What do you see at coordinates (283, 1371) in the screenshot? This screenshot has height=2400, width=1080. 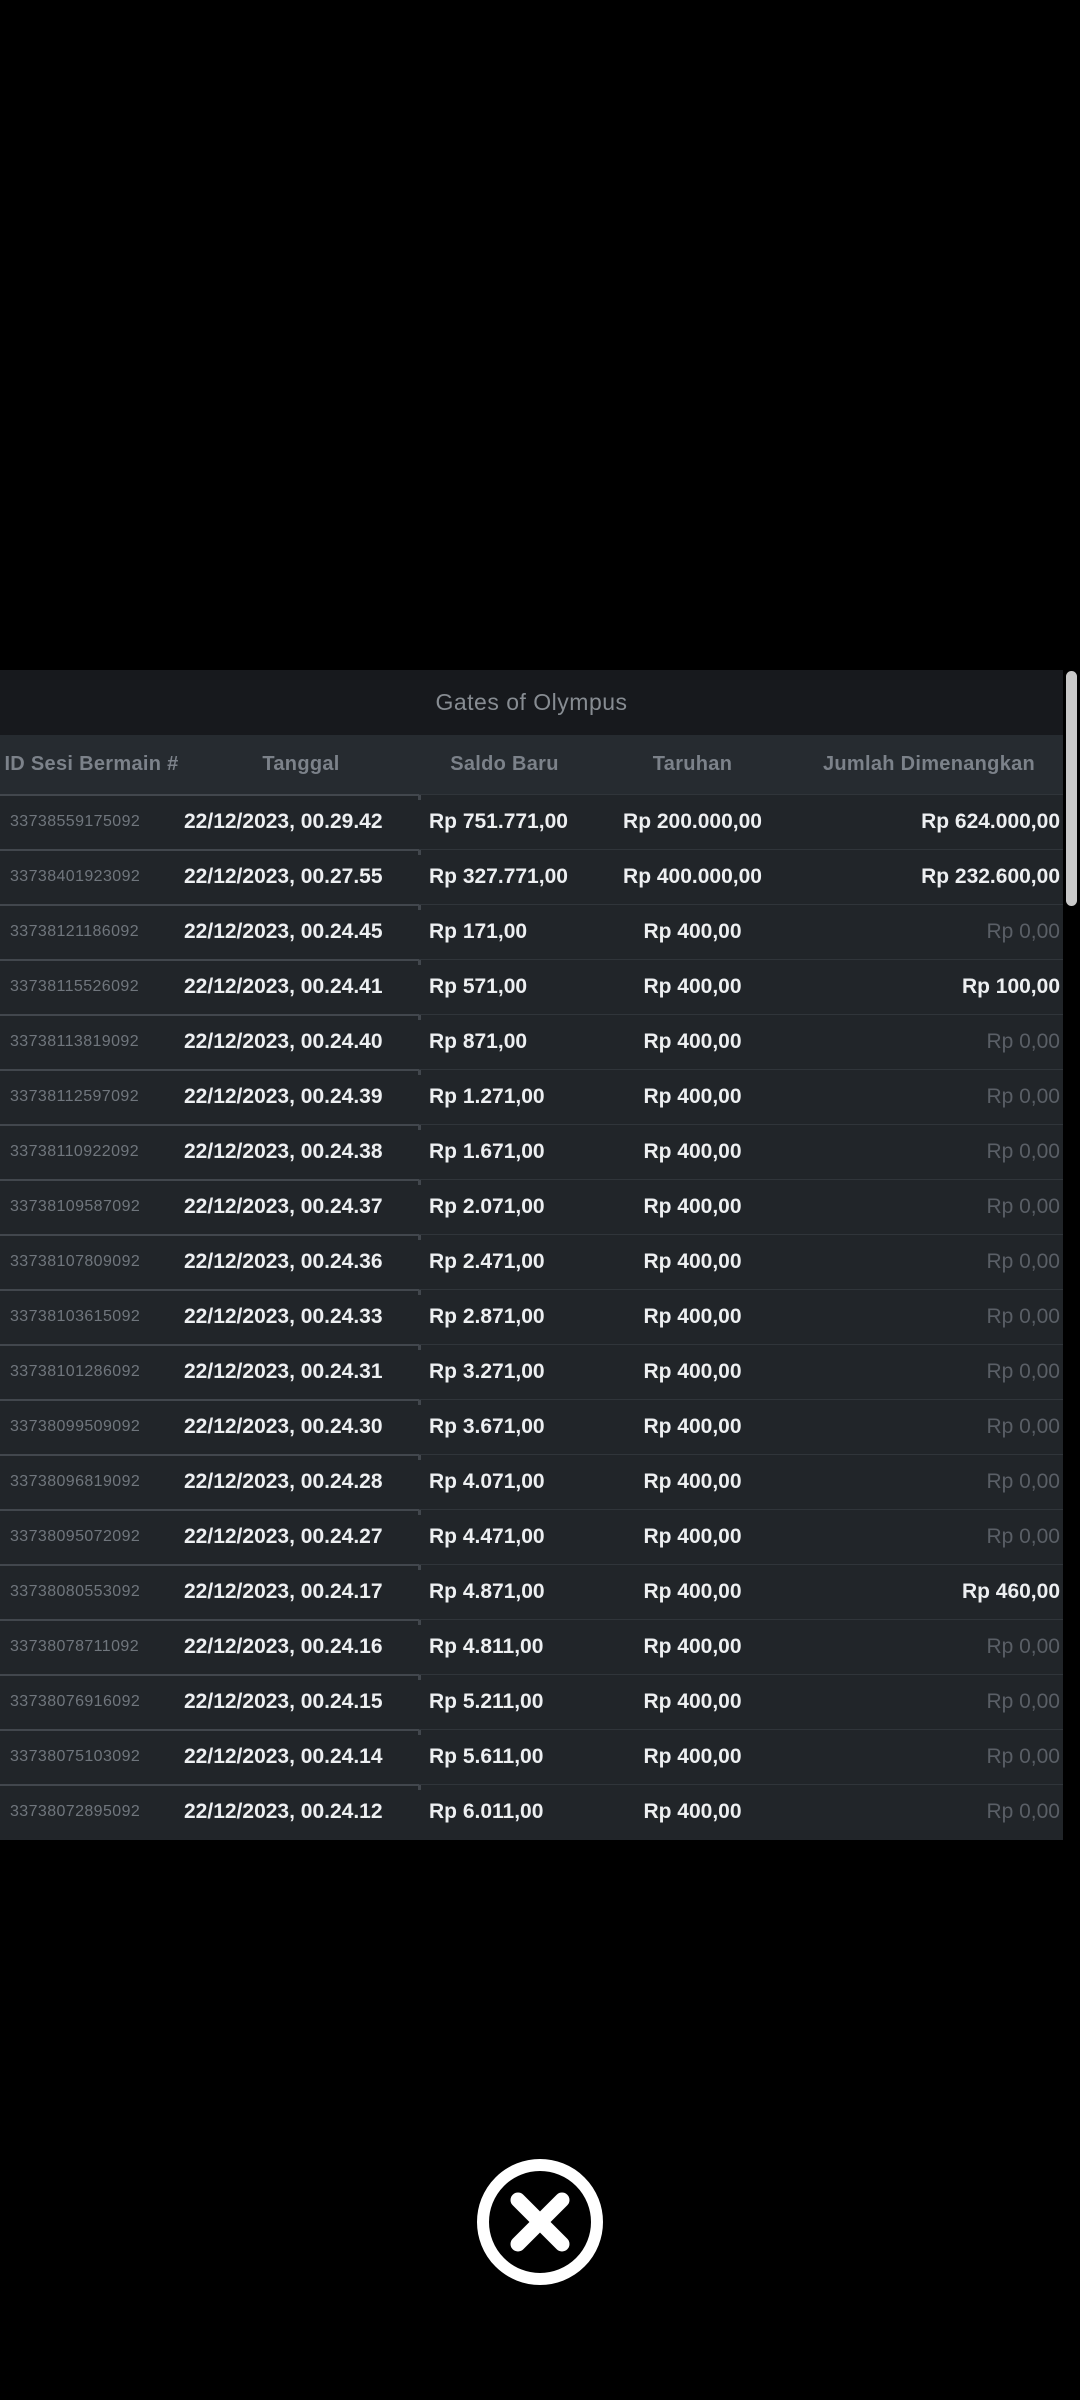 I see `date-cell: 22/12/2023, 00.24.31` at bounding box center [283, 1371].